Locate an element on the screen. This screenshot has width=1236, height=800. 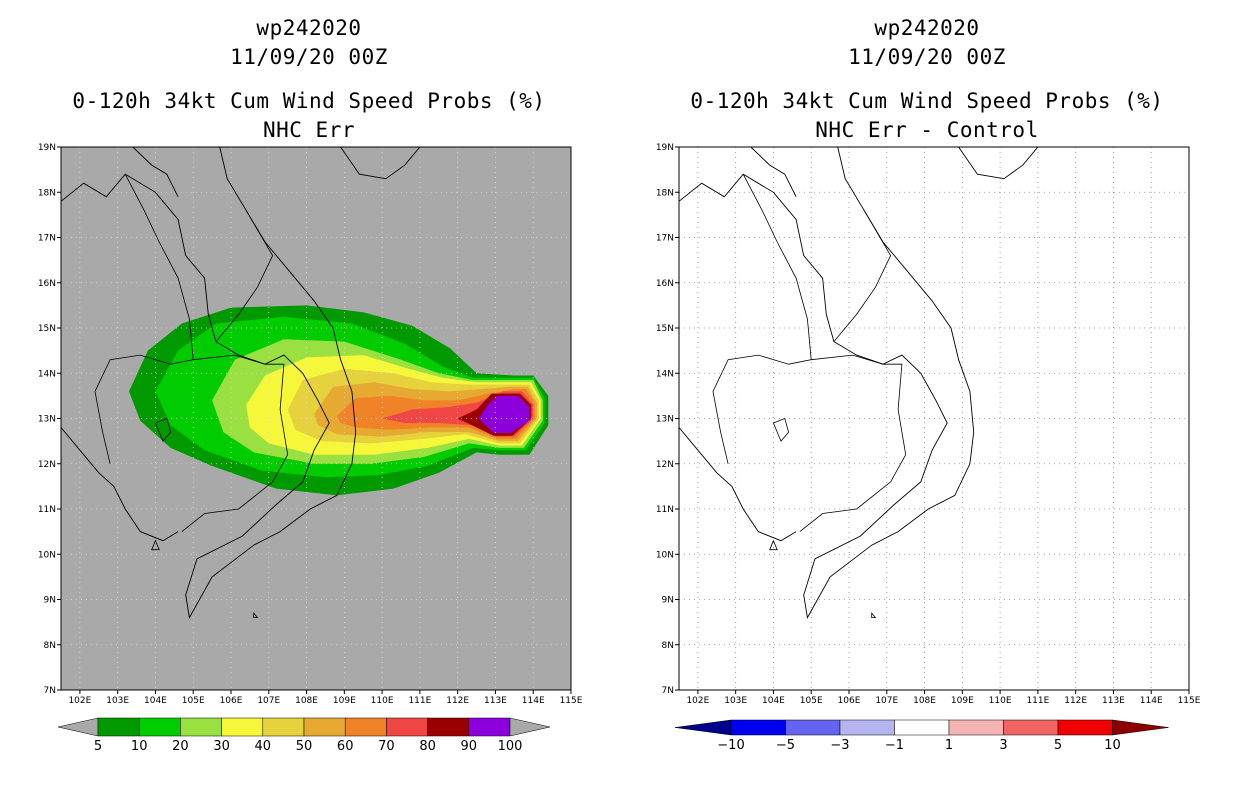
left-x-tick-label: 109E is located at coordinates (344, 701).